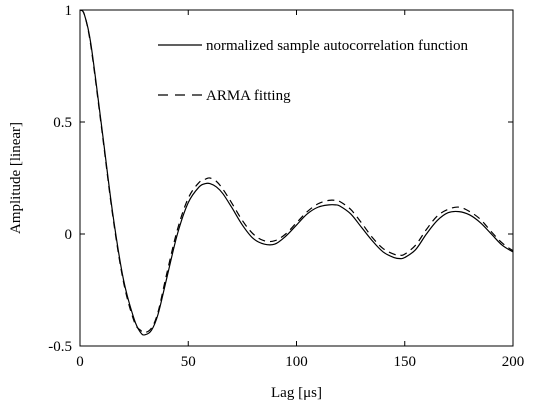 The height and width of the screenshot is (405, 558). I want to click on x-axis-label: Lag [μs], so click(296, 393).